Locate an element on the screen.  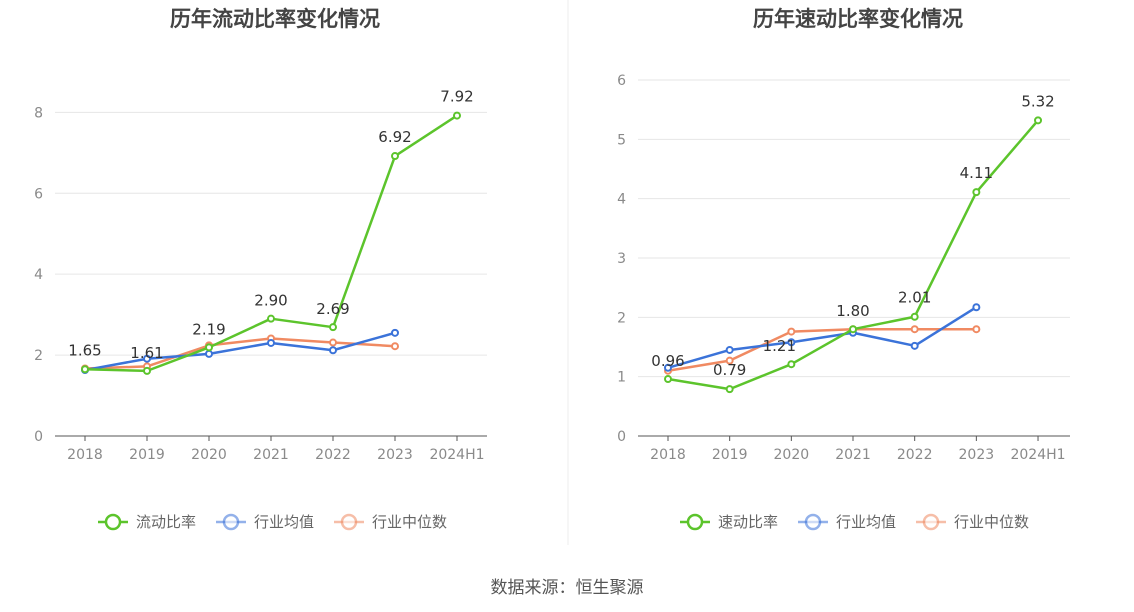
data-label: 5.32 is located at coordinates (1037, 101).